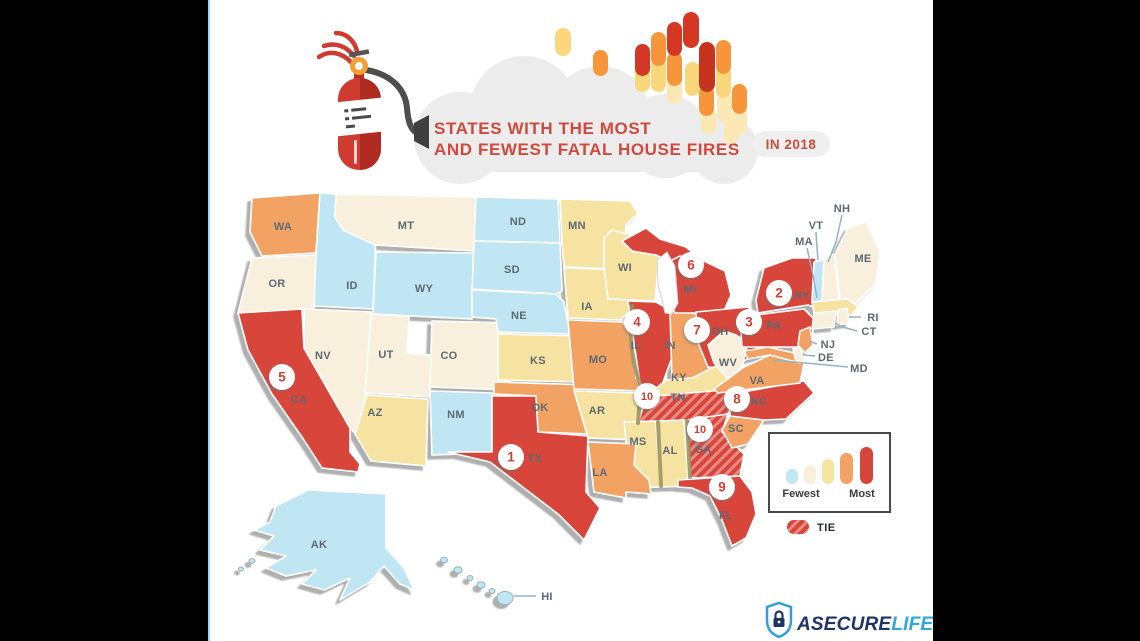  What do you see at coordinates (756, 381) in the screenshot?
I see `state-label-VA: VA` at bounding box center [756, 381].